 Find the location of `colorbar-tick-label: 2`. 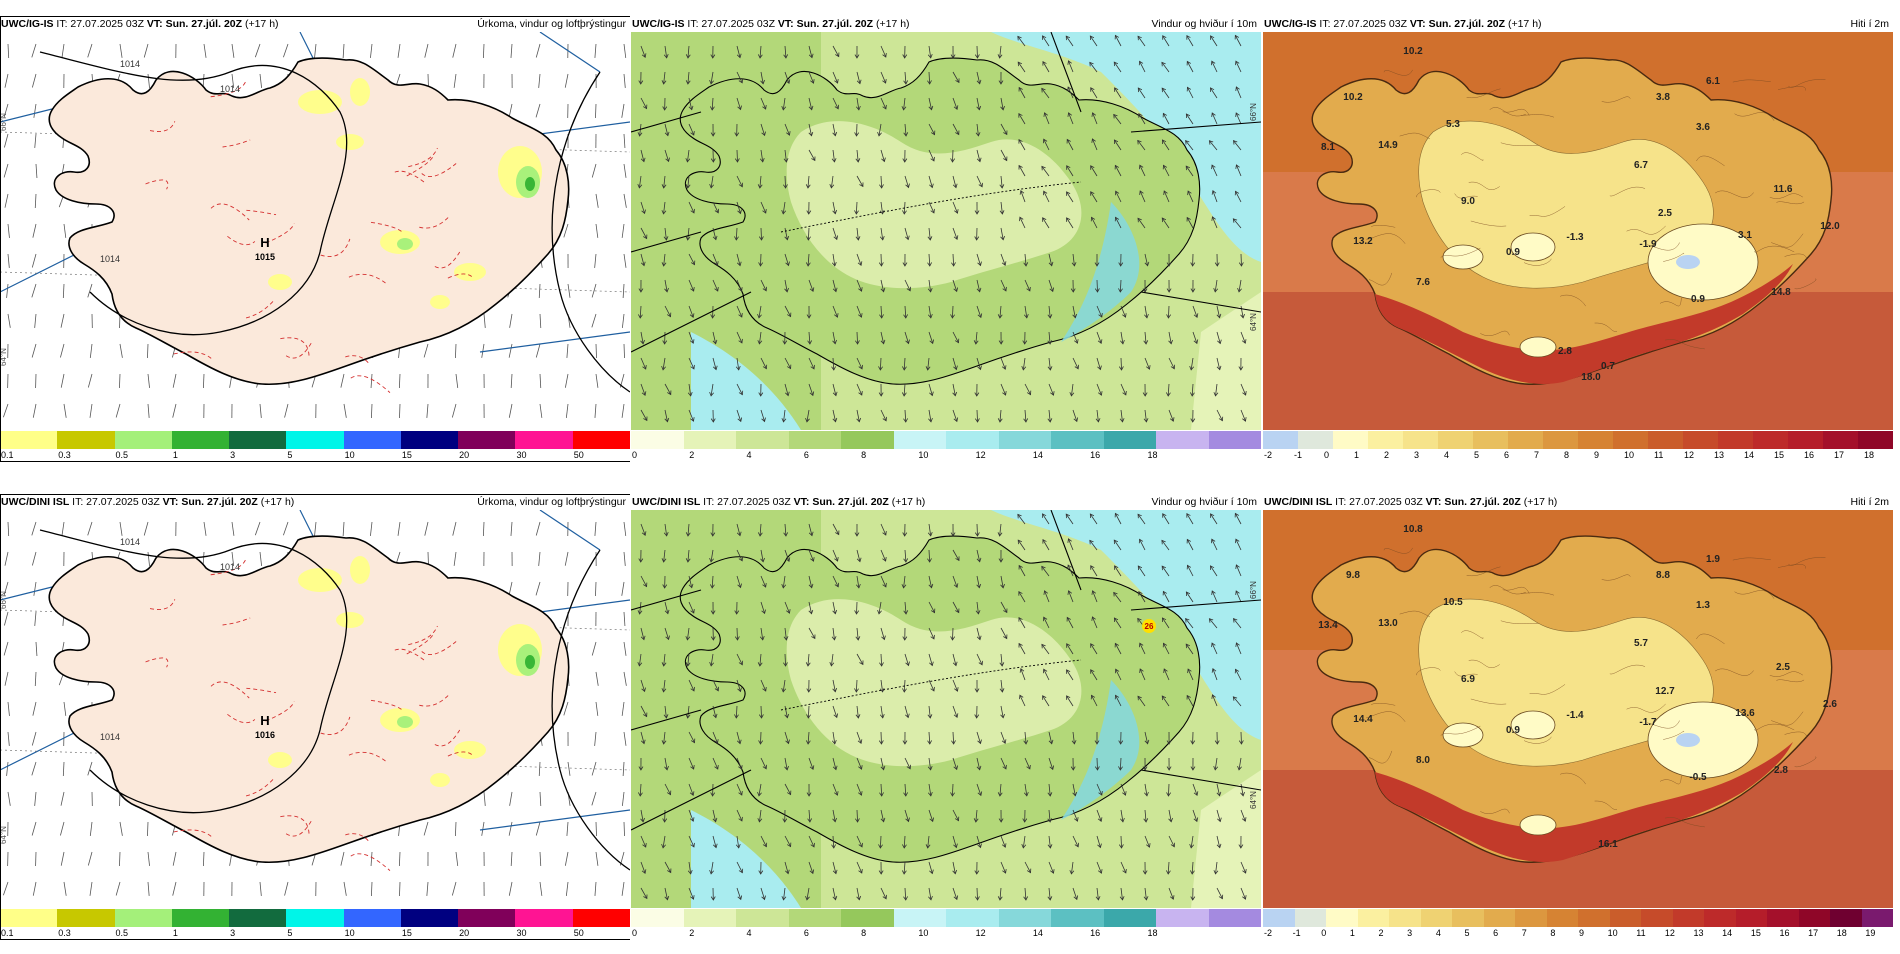

colorbar-tick-label: 2 is located at coordinates (1381, 933).